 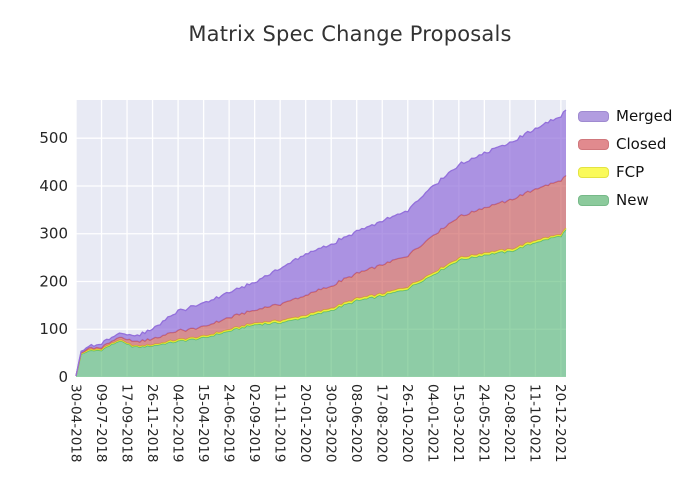 What do you see at coordinates (203, 423) in the screenshot?
I see `x-tick-label: 15-04-2019` at bounding box center [203, 423].